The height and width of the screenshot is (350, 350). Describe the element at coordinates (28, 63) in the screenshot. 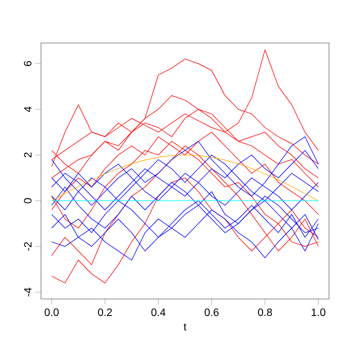

I see `y-tick-label: 6` at that location.